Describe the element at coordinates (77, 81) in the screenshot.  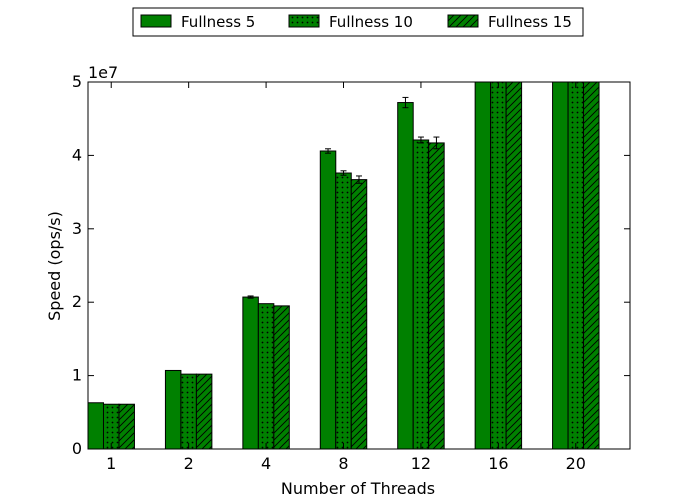
I see `y-tick-label: 5` at that location.